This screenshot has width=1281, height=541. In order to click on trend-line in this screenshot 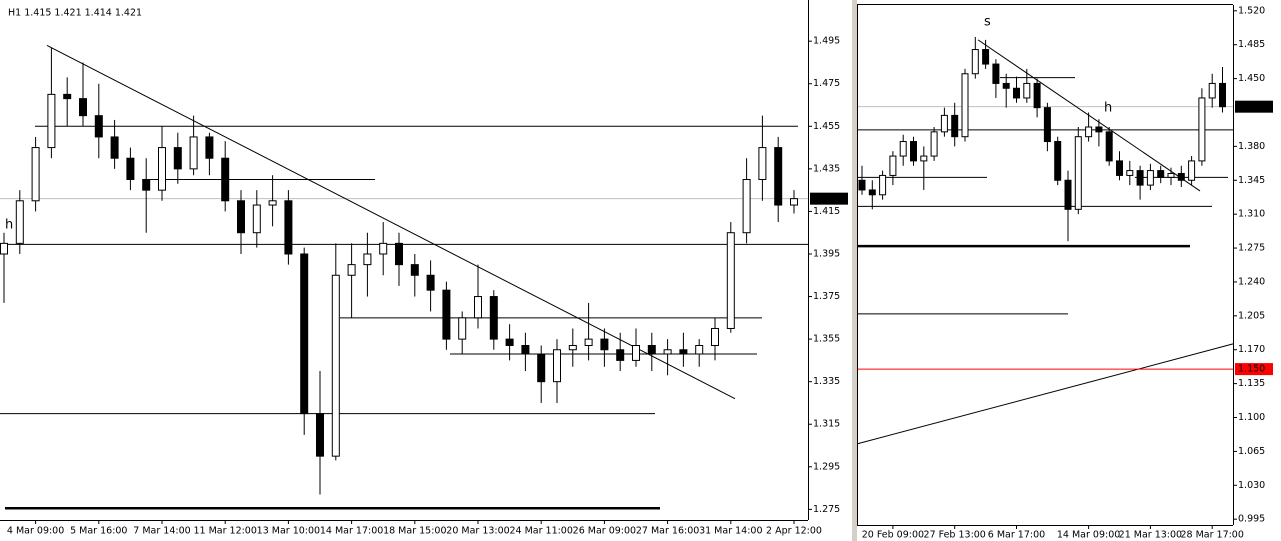, I will do `click(1045, 394)`.